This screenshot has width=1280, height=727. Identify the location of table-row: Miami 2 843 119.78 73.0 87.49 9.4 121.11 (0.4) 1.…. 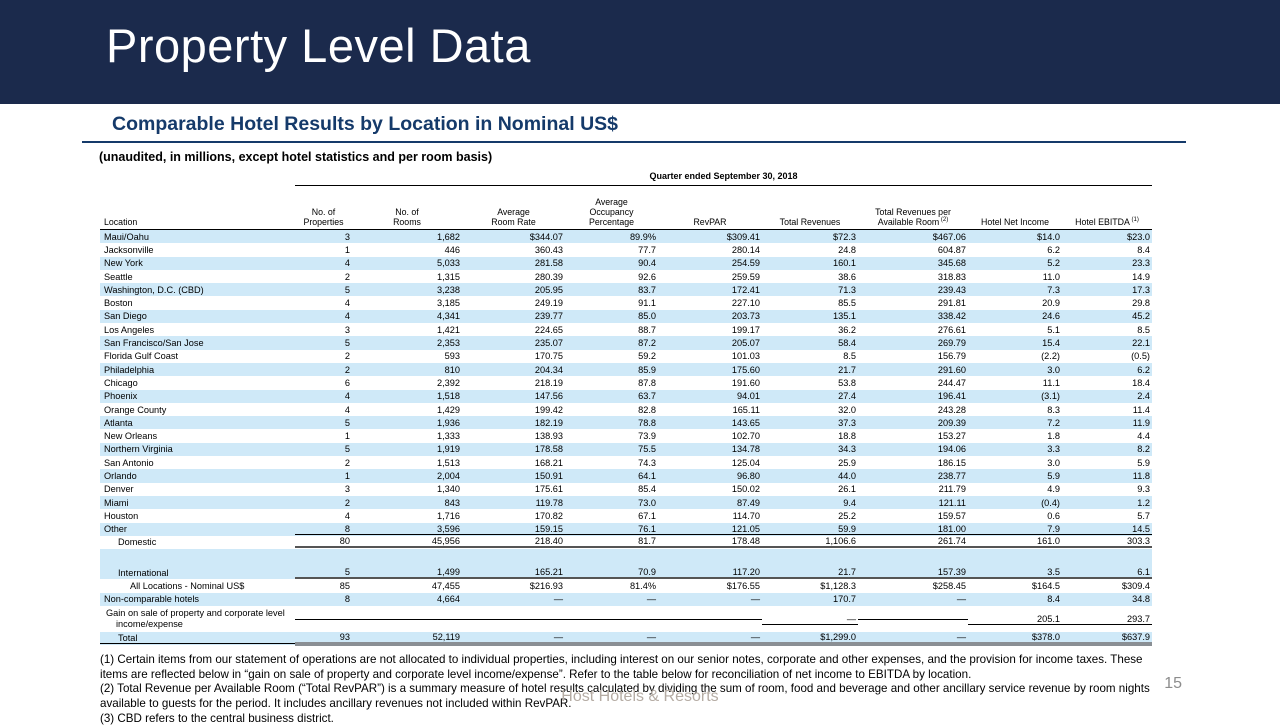
(626, 502).